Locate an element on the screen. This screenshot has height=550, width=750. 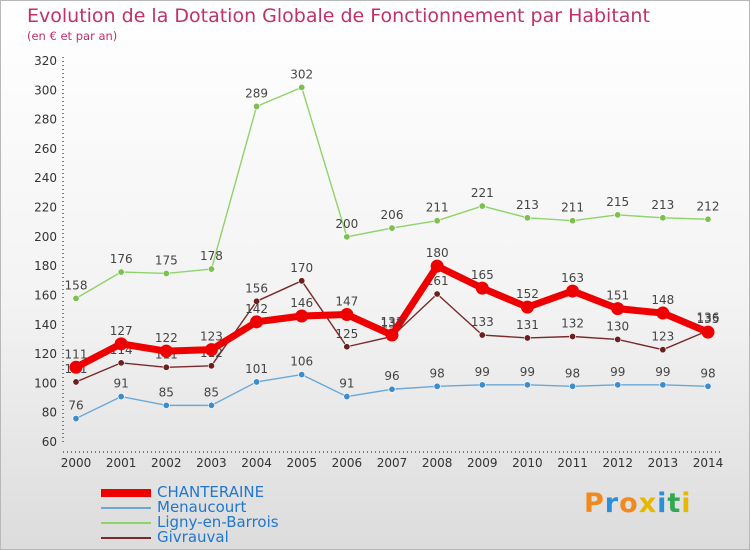
y-tick-label: 80 is located at coordinates (49, 413).